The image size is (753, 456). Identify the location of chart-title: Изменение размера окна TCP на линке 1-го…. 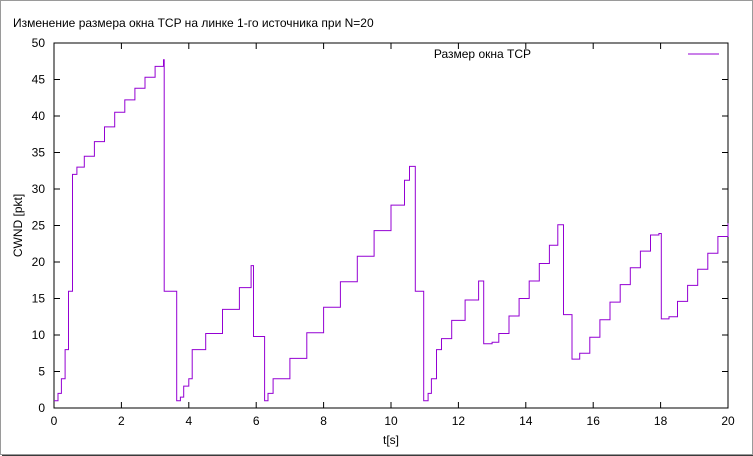
(193, 23).